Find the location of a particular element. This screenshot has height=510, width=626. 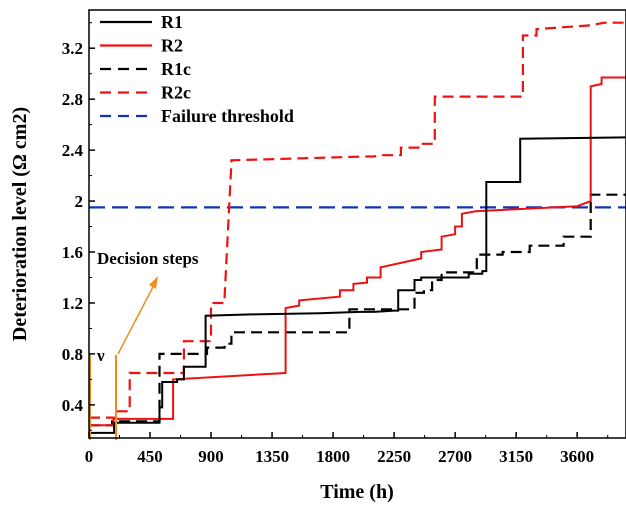

decision-steps-arrowhead is located at coordinates (153, 282).